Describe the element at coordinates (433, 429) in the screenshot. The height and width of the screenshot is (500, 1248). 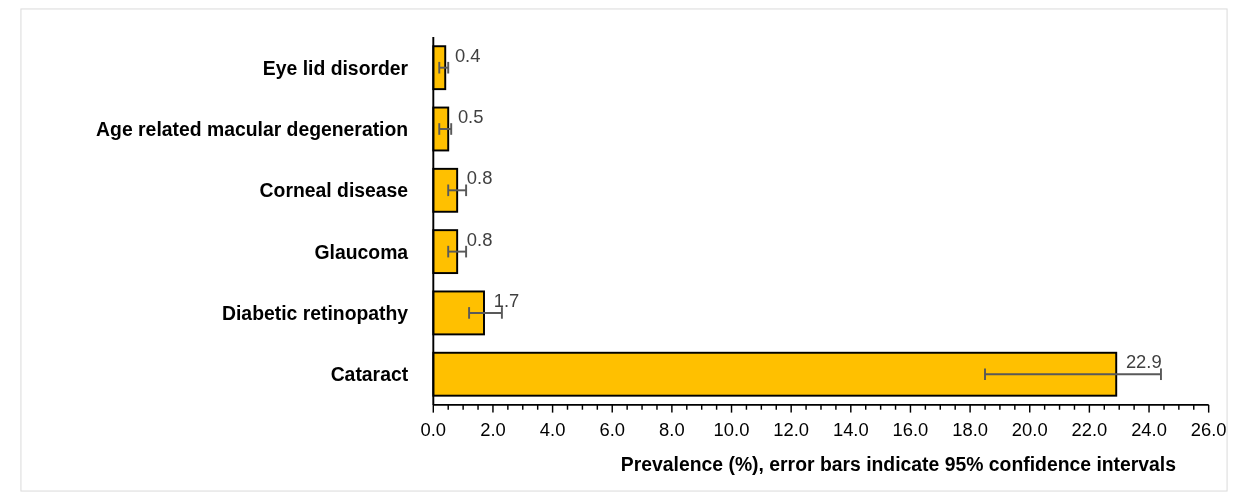
I see `x-tick-label: 0.0` at that location.